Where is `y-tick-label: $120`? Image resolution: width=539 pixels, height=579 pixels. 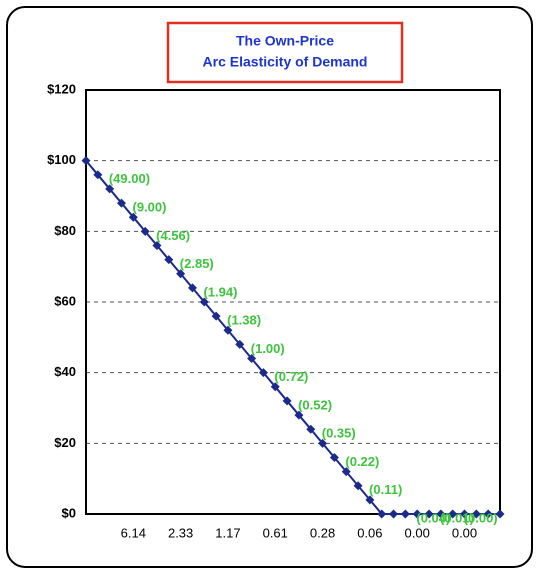
y-tick-label: $120 is located at coordinates (61, 88).